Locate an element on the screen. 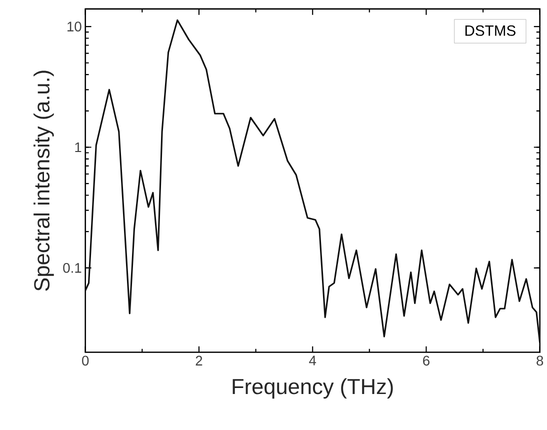  x-tick-label: 6 is located at coordinates (426, 361).